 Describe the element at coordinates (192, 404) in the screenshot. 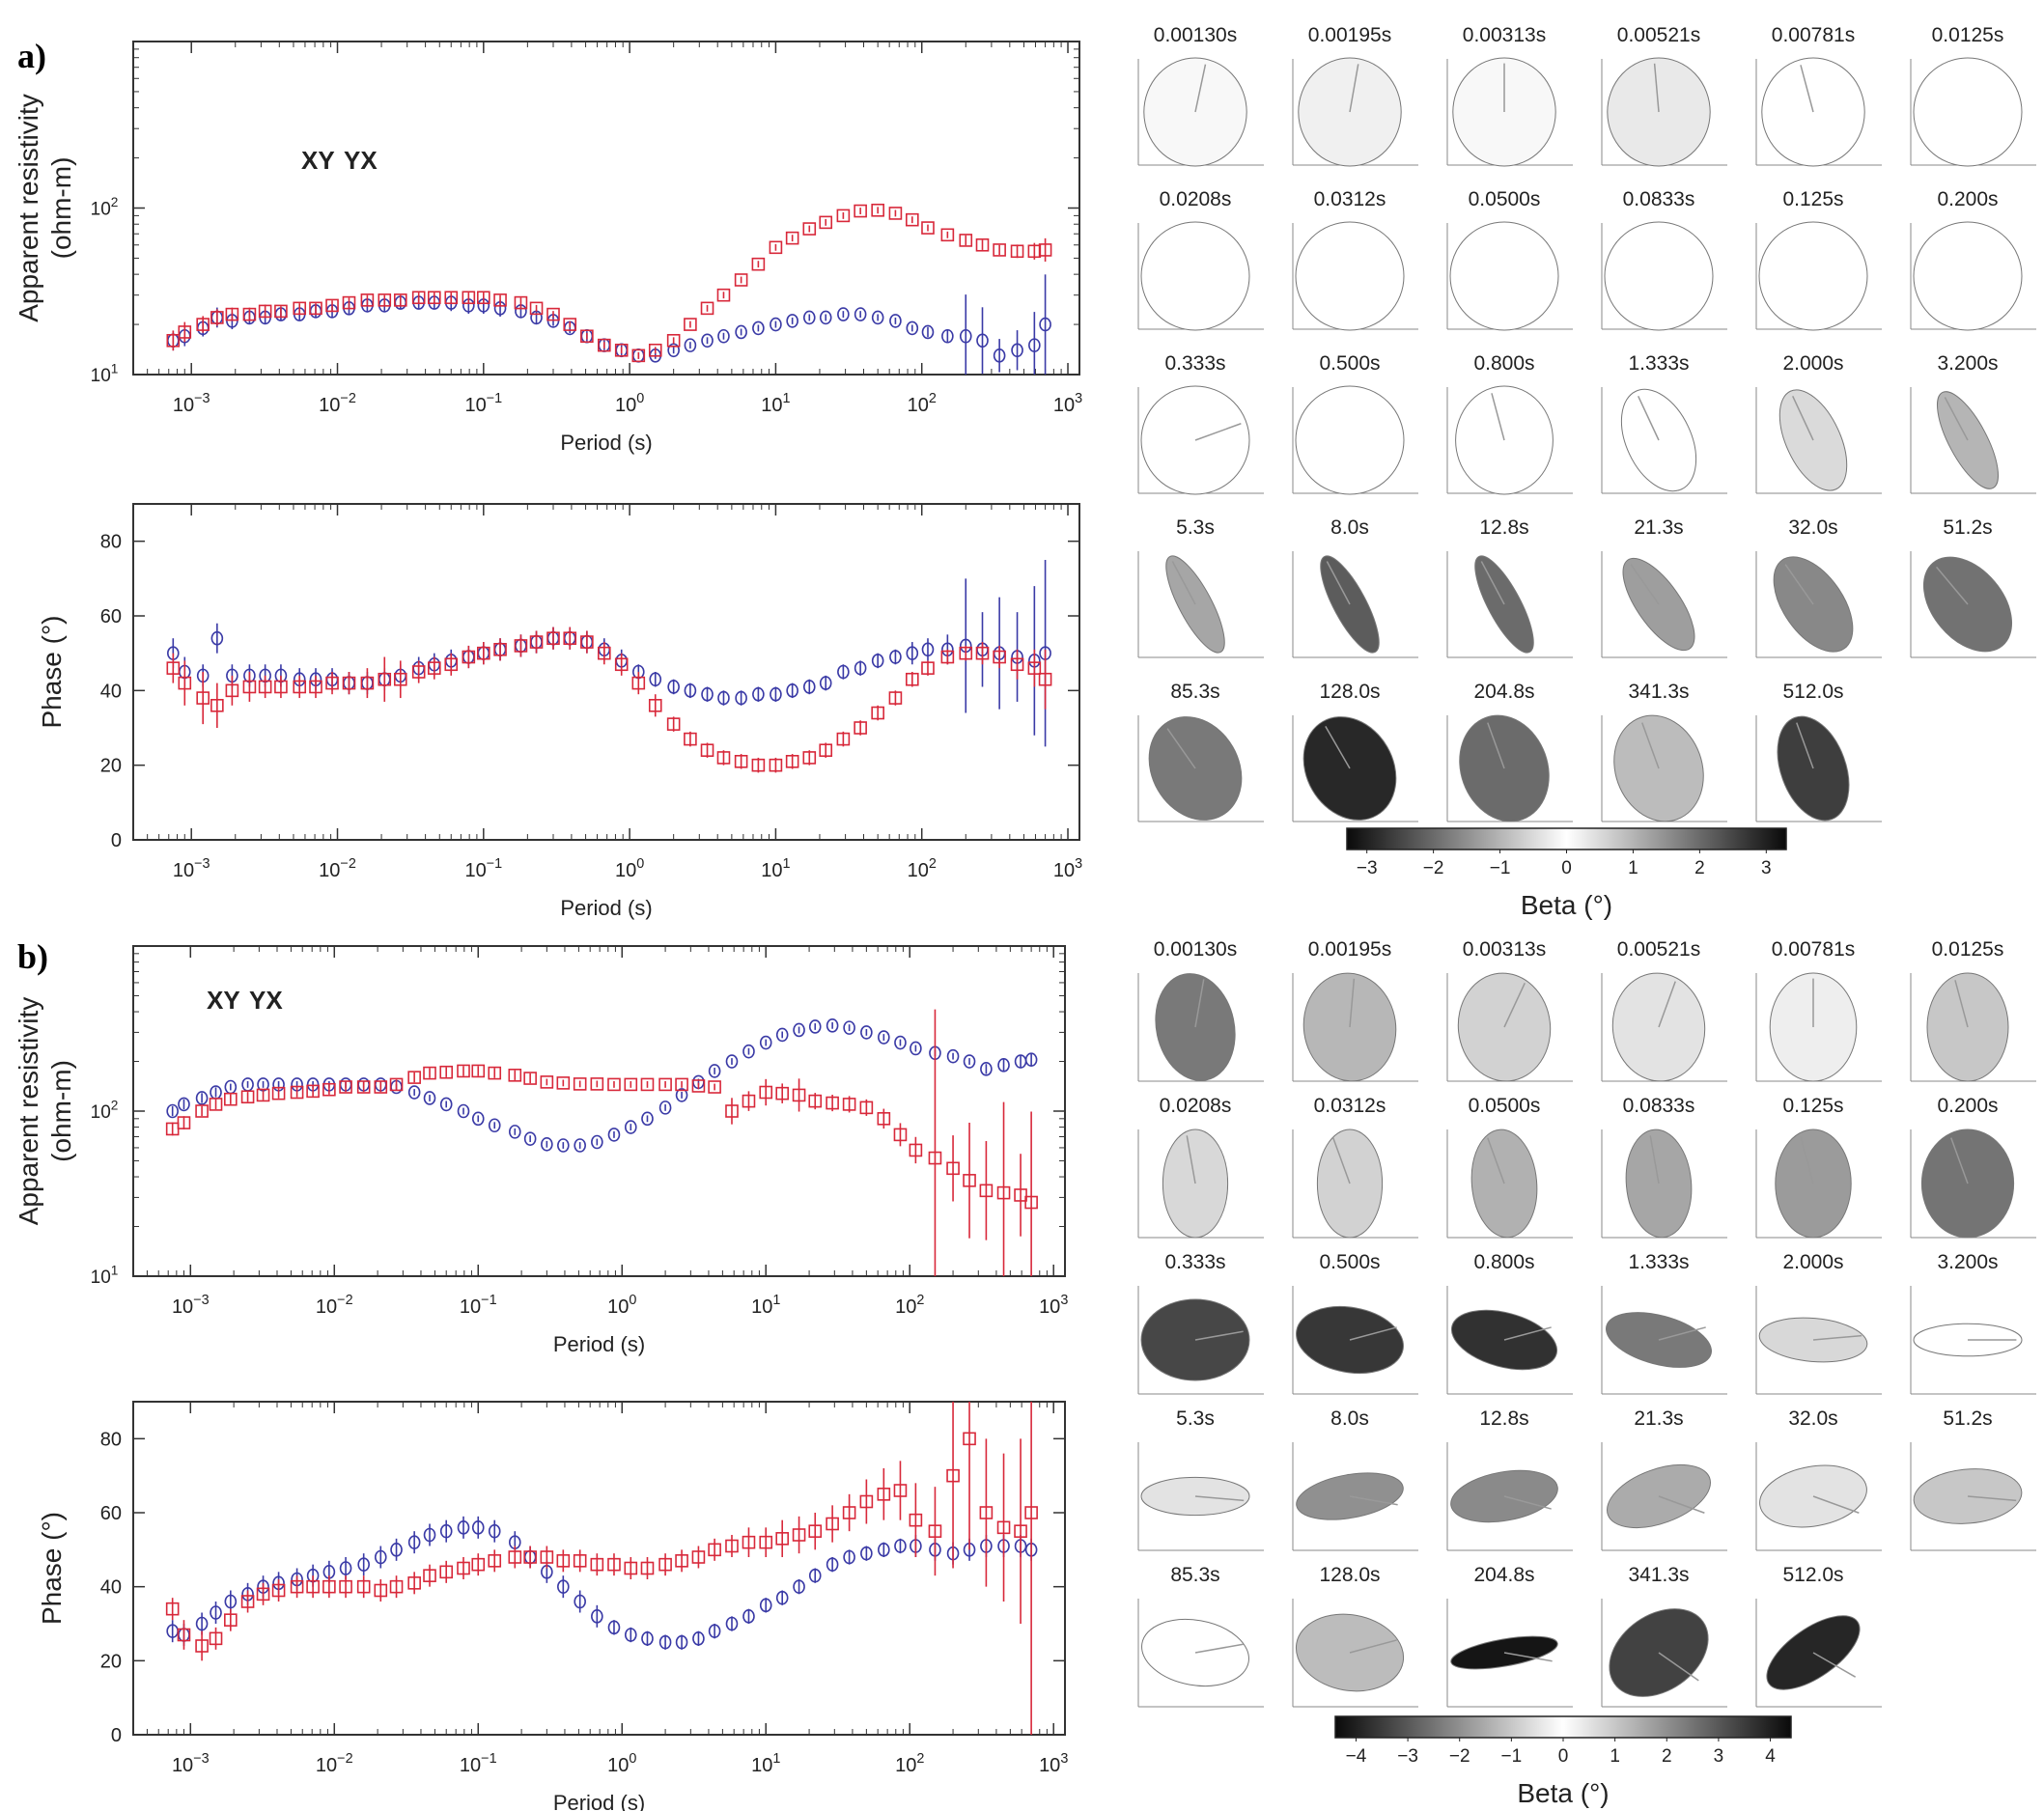

I see `x-tick-label: 10⁻³` at that location.